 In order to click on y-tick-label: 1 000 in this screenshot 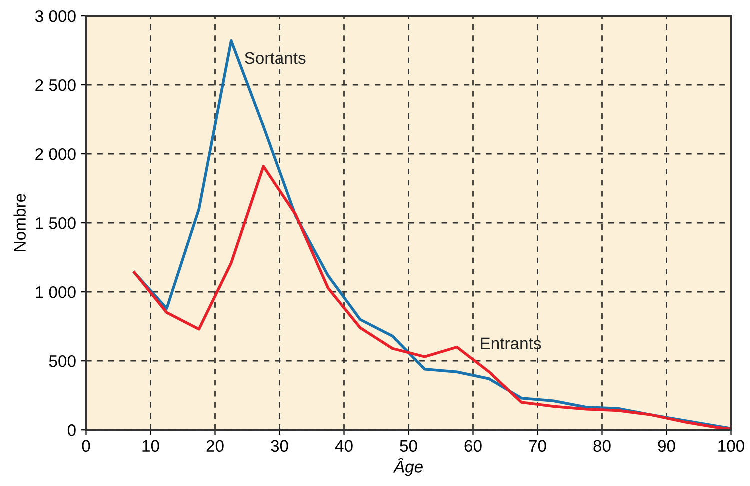, I will do `click(56, 292)`.